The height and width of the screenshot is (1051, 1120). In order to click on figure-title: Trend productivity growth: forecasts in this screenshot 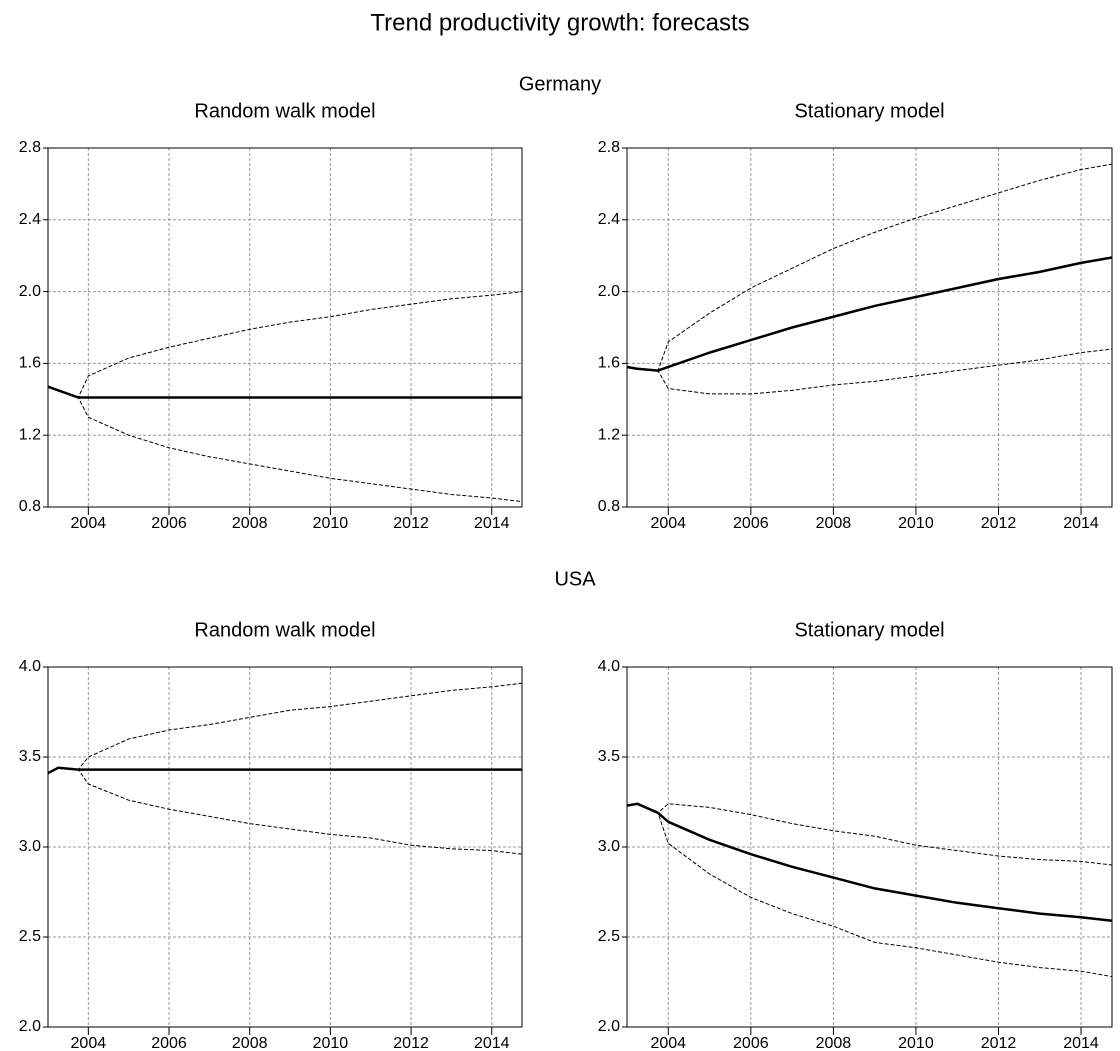, I will do `click(559, 22)`.